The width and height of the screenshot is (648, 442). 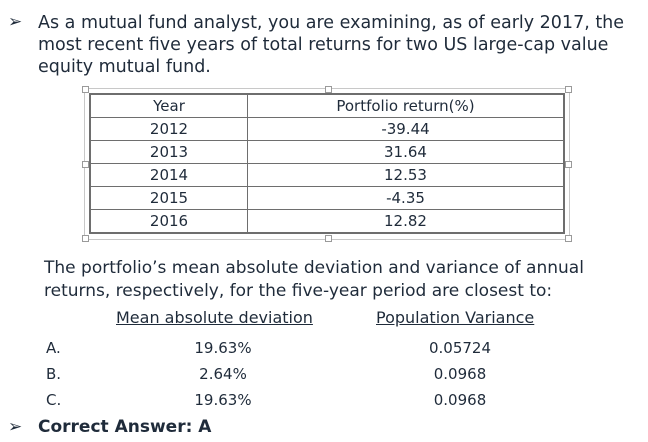 I want to click on table-row: 2015 -4.35, so click(x=327, y=198).